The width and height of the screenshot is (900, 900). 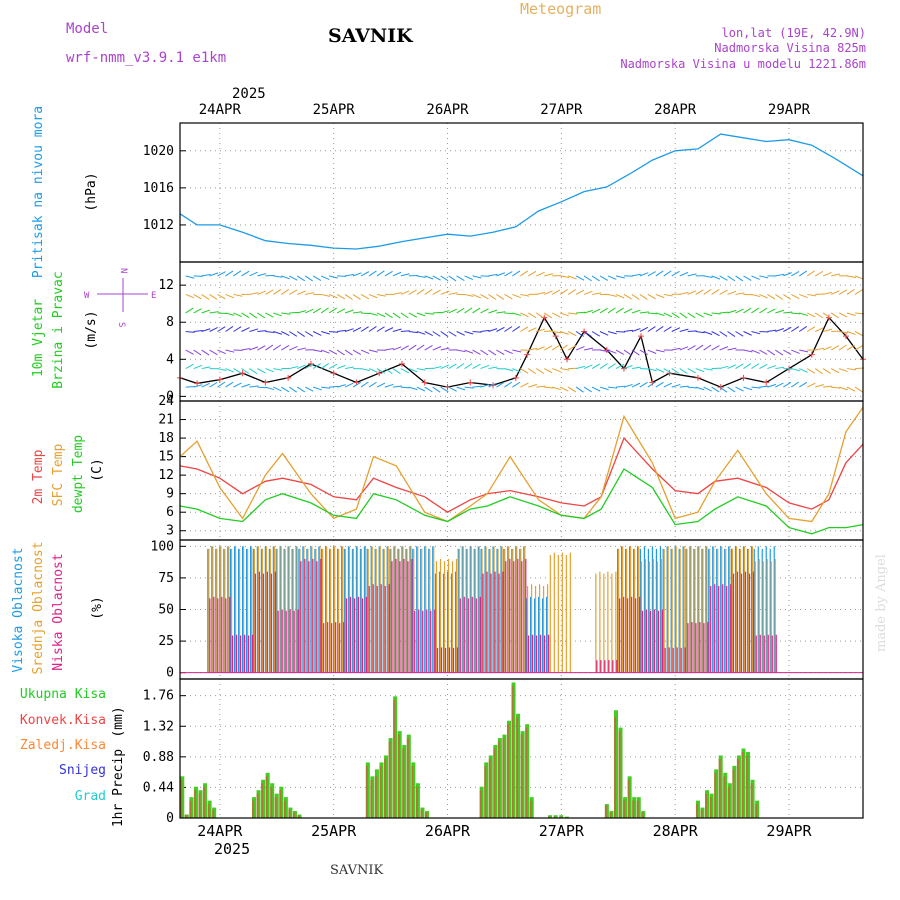 I want to click on precip-legend-total: Ukupna Kisa, so click(x=63, y=694).